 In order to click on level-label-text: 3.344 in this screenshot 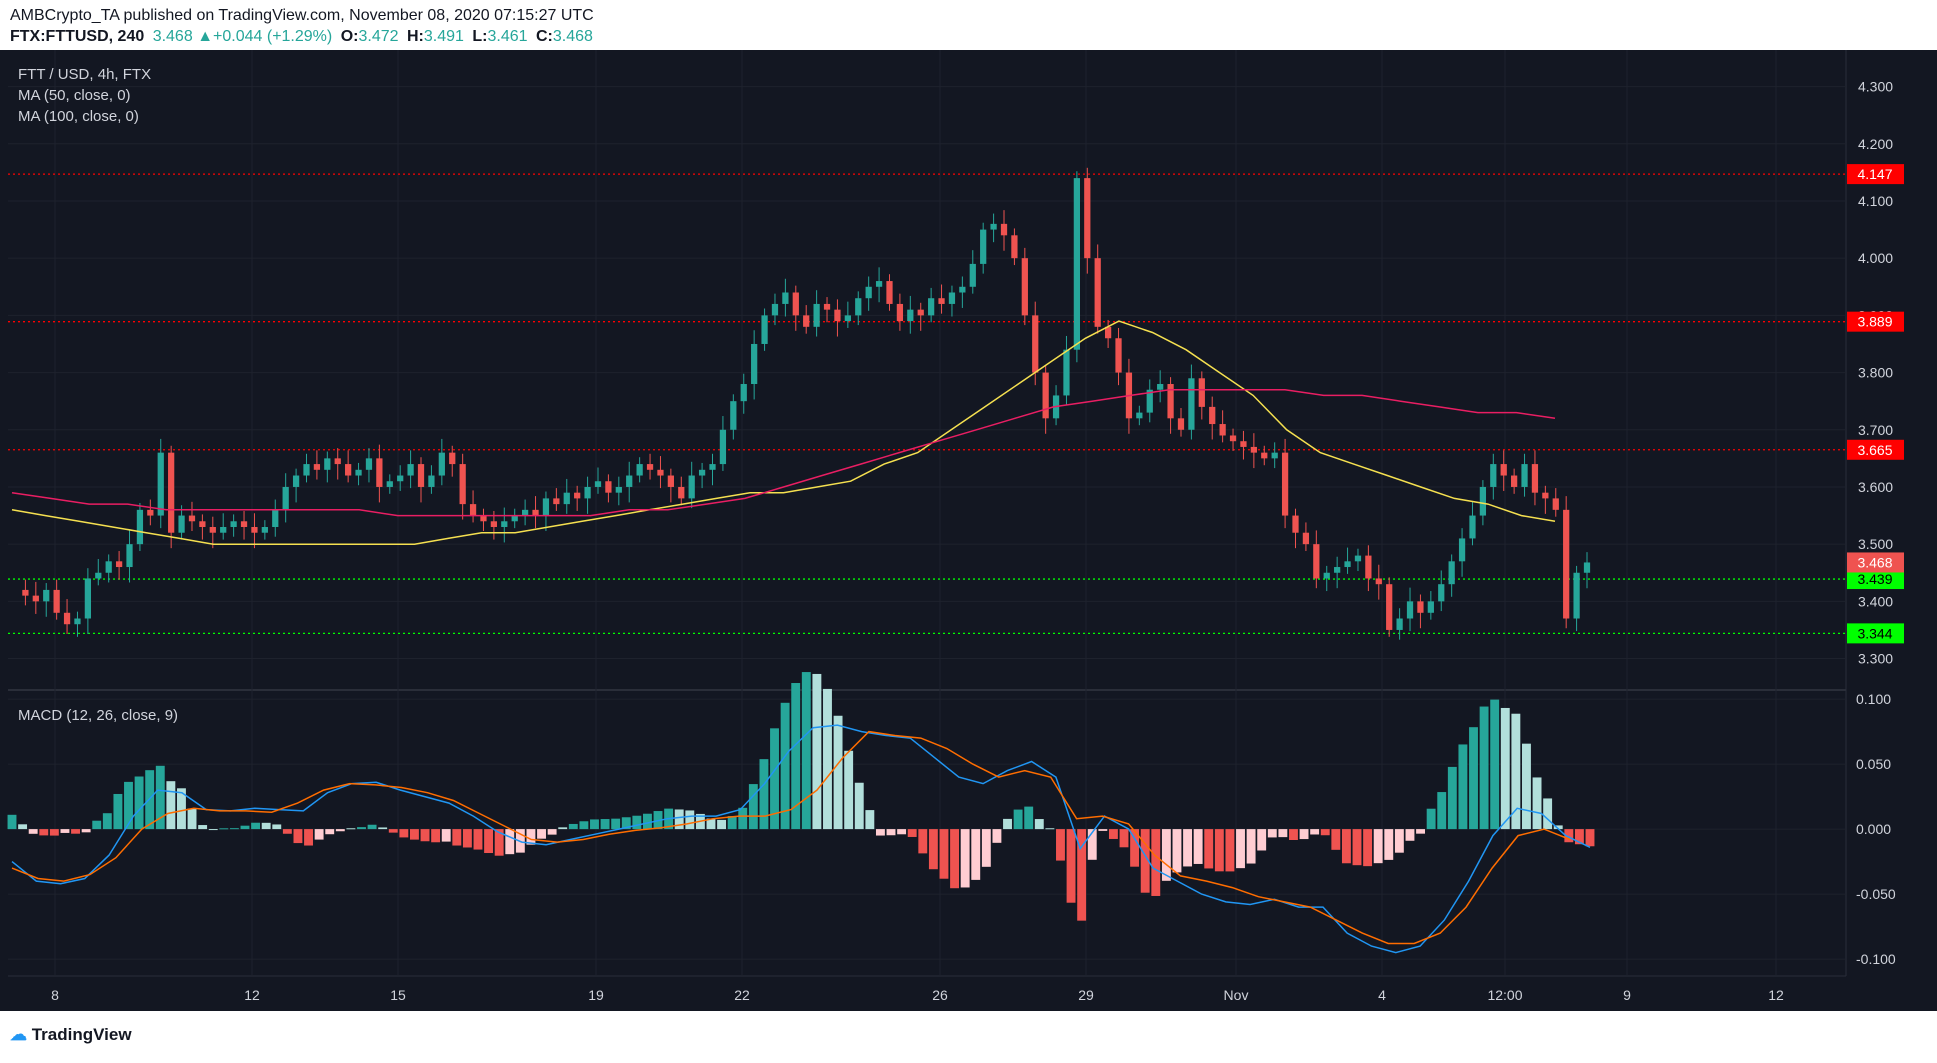, I will do `click(1874, 633)`.